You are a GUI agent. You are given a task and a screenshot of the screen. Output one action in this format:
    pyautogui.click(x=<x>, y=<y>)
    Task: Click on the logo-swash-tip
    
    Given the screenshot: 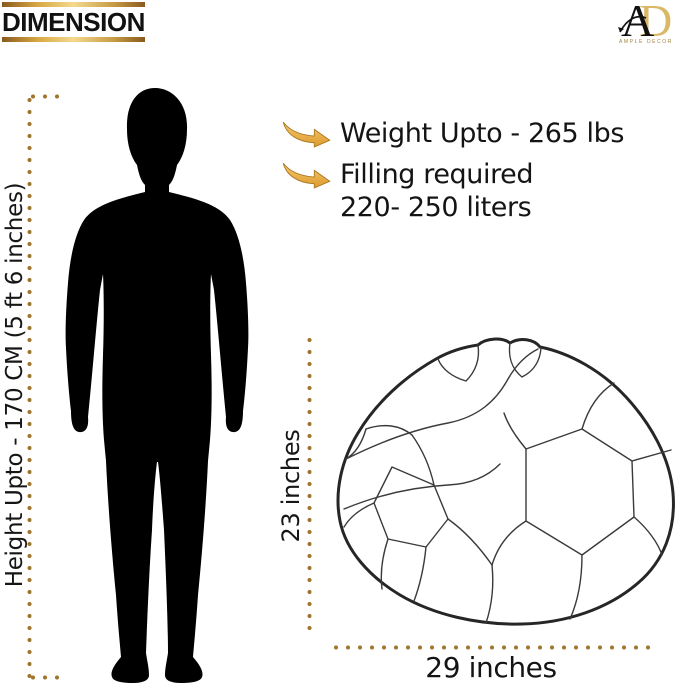 What is the action you would take?
    pyautogui.click(x=621, y=29)
    